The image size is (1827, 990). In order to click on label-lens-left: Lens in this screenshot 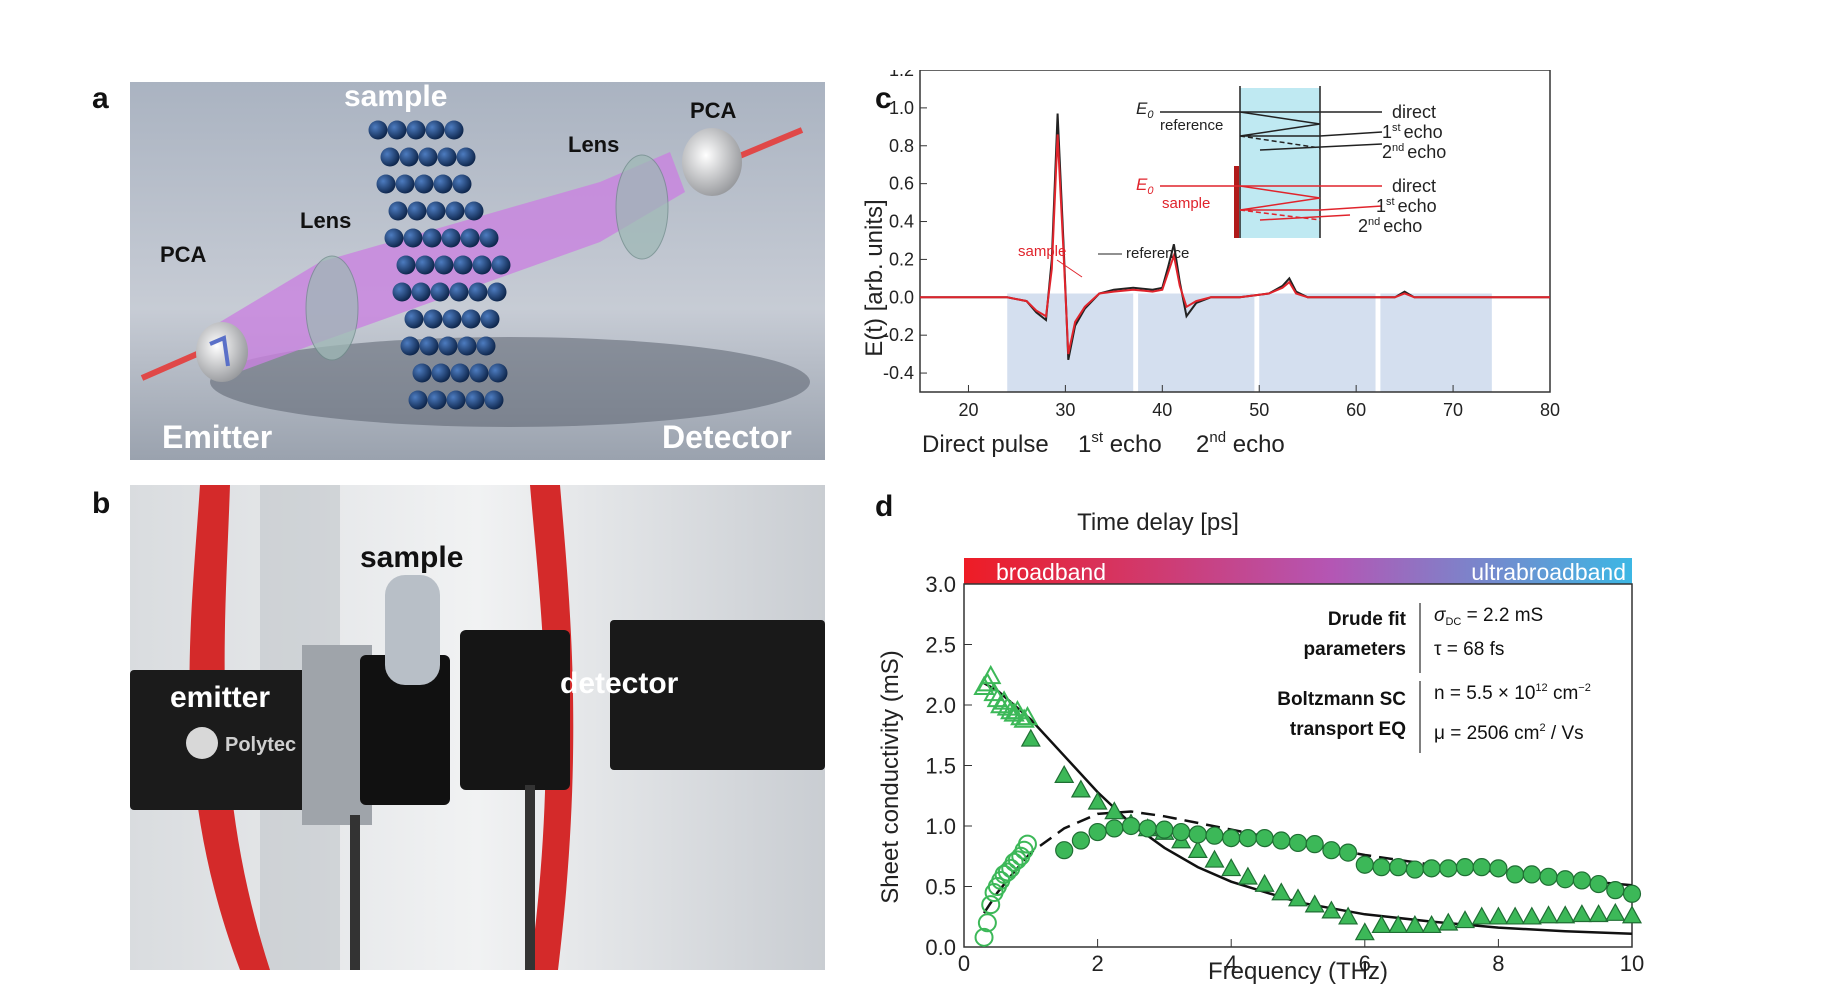, I will do `click(325, 220)`.